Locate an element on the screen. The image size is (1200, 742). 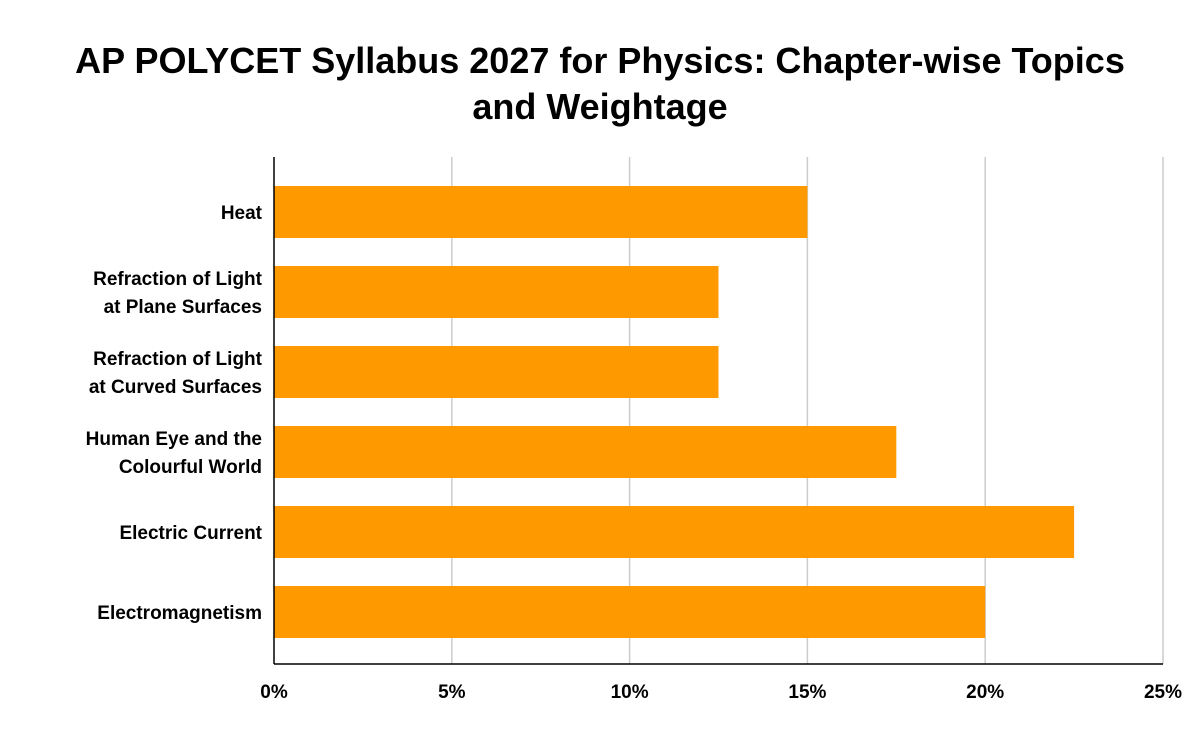
category-label: Electromagnetism is located at coordinates (179, 613).